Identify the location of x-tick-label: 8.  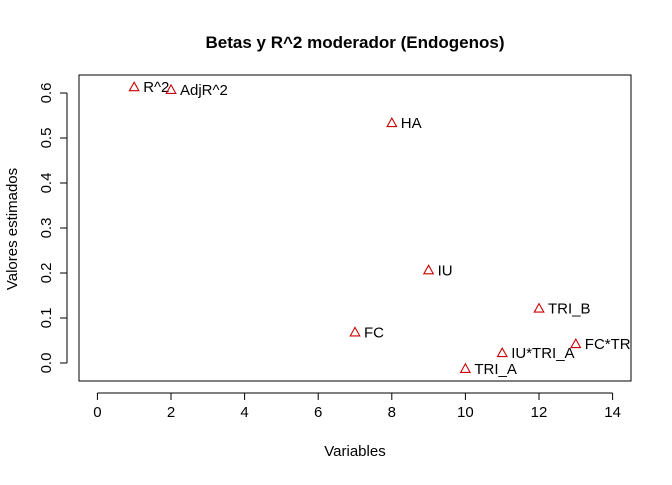
(392, 412).